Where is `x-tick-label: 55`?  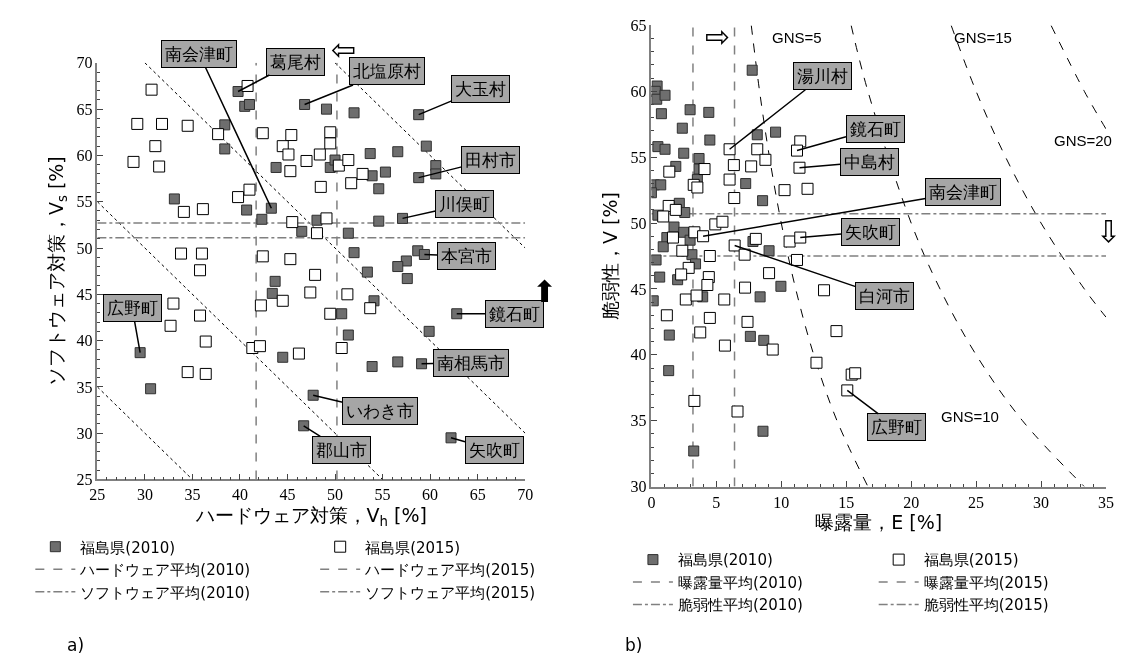 x-tick-label: 55 is located at coordinates (382, 495).